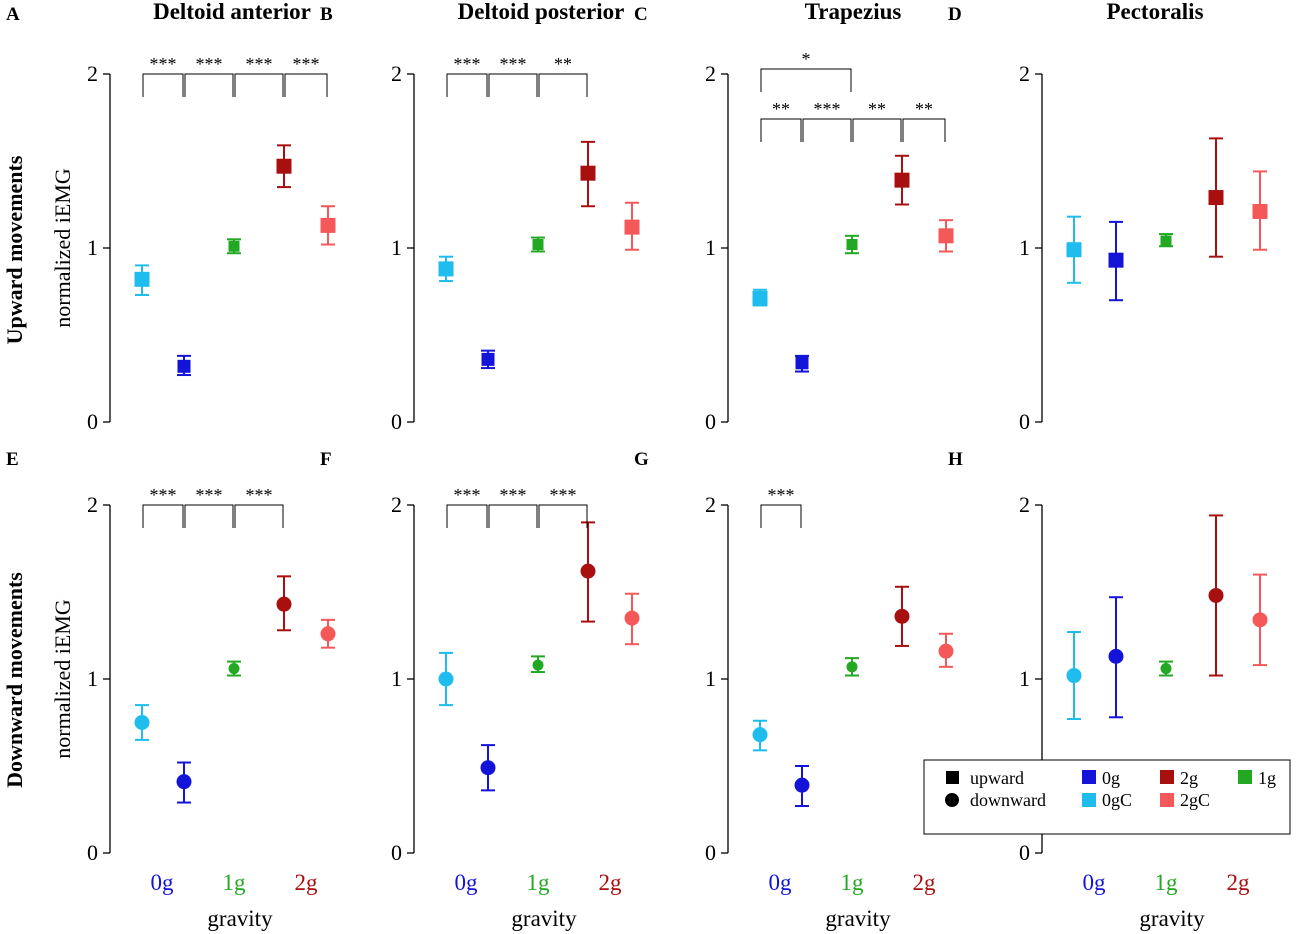 This screenshot has height=934, width=1300. What do you see at coordinates (1117, 800) in the screenshot?
I see `legend-label-0gC: 0gC` at bounding box center [1117, 800].